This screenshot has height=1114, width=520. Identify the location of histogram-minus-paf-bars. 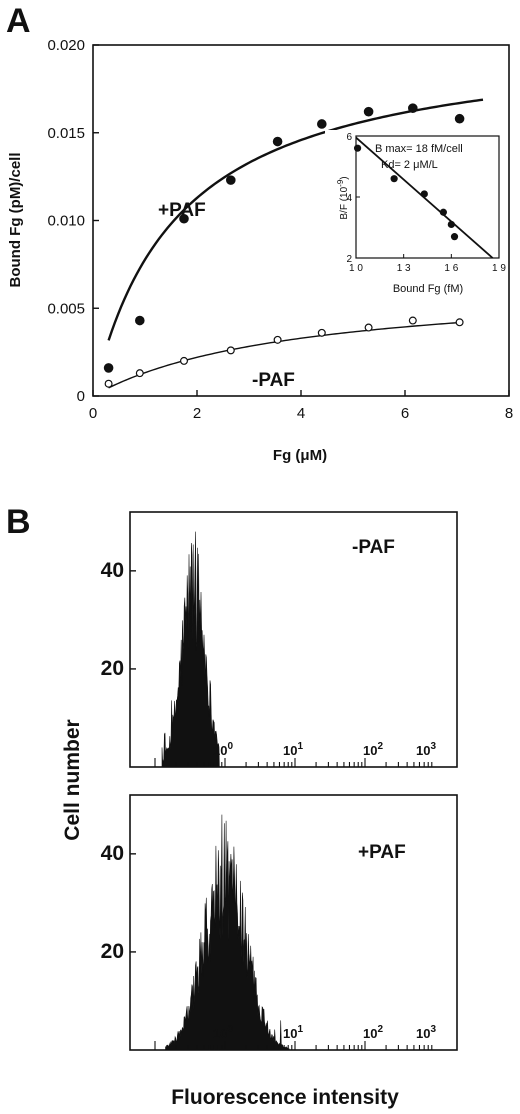
(190, 649).